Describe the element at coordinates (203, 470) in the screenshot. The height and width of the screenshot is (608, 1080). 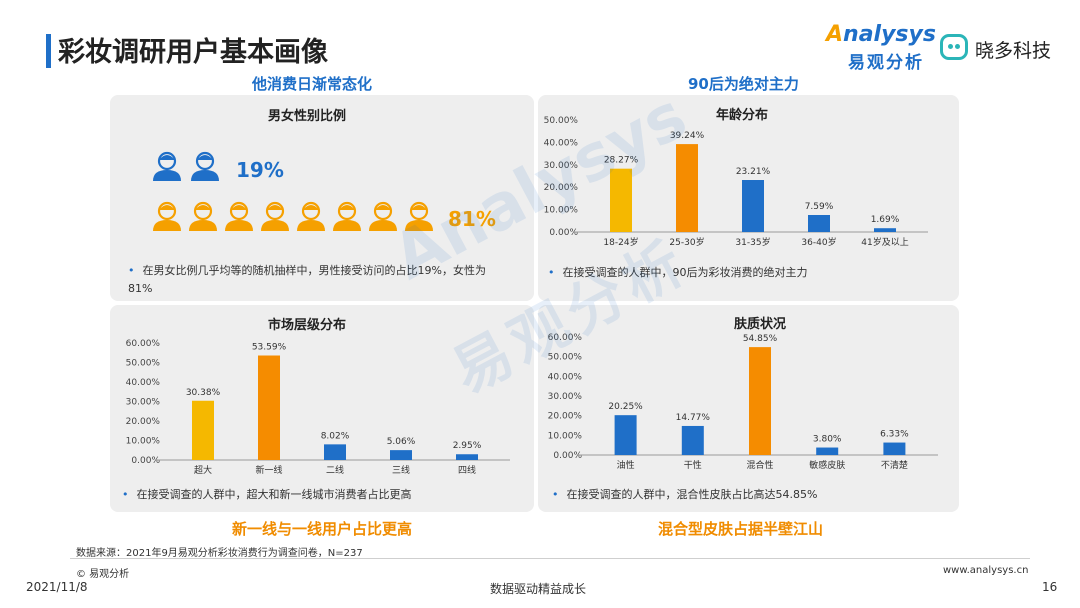
I see `x-tick-label: 超大` at that location.